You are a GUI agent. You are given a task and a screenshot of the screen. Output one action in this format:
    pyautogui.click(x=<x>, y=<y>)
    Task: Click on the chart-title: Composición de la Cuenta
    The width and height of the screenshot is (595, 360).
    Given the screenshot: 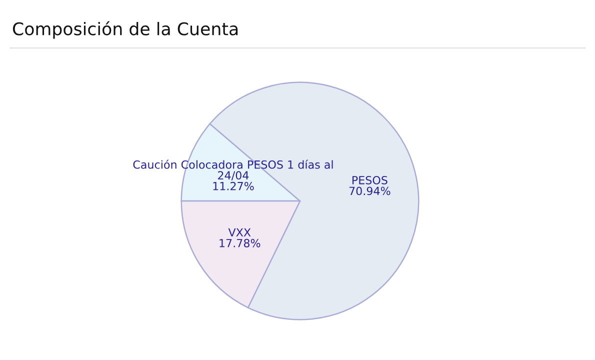 What is the action you would take?
    pyautogui.click(x=125, y=30)
    